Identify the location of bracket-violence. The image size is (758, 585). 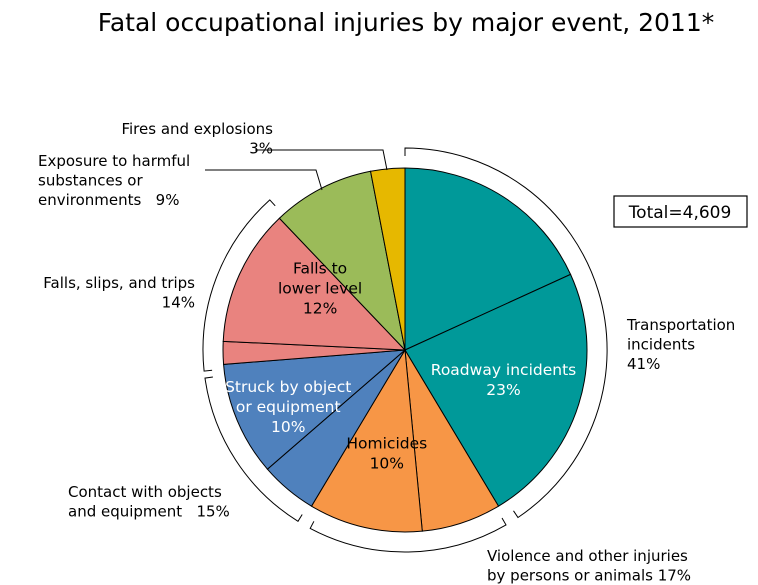
(408, 535).